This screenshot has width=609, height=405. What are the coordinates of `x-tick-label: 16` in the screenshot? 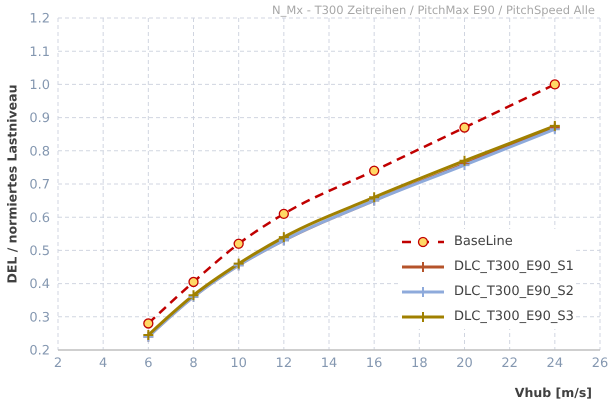 It's located at (374, 364).